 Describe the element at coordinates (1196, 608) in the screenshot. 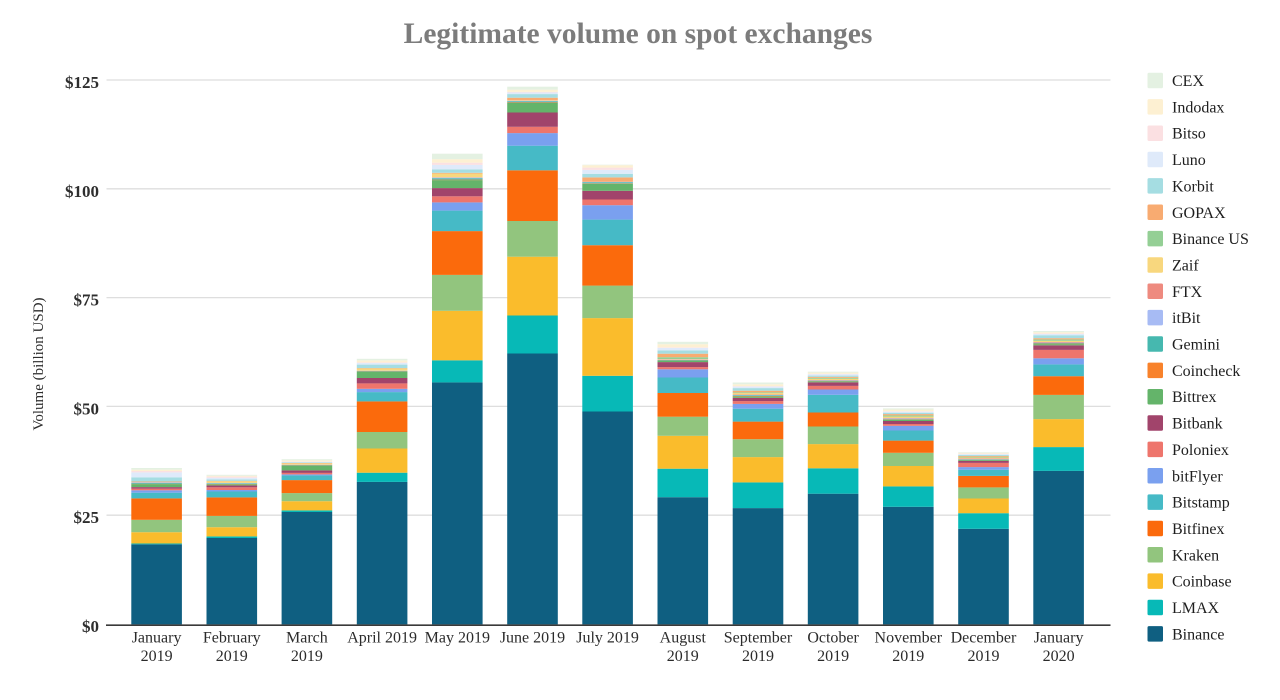

I see `svg-text: LMAX` at that location.